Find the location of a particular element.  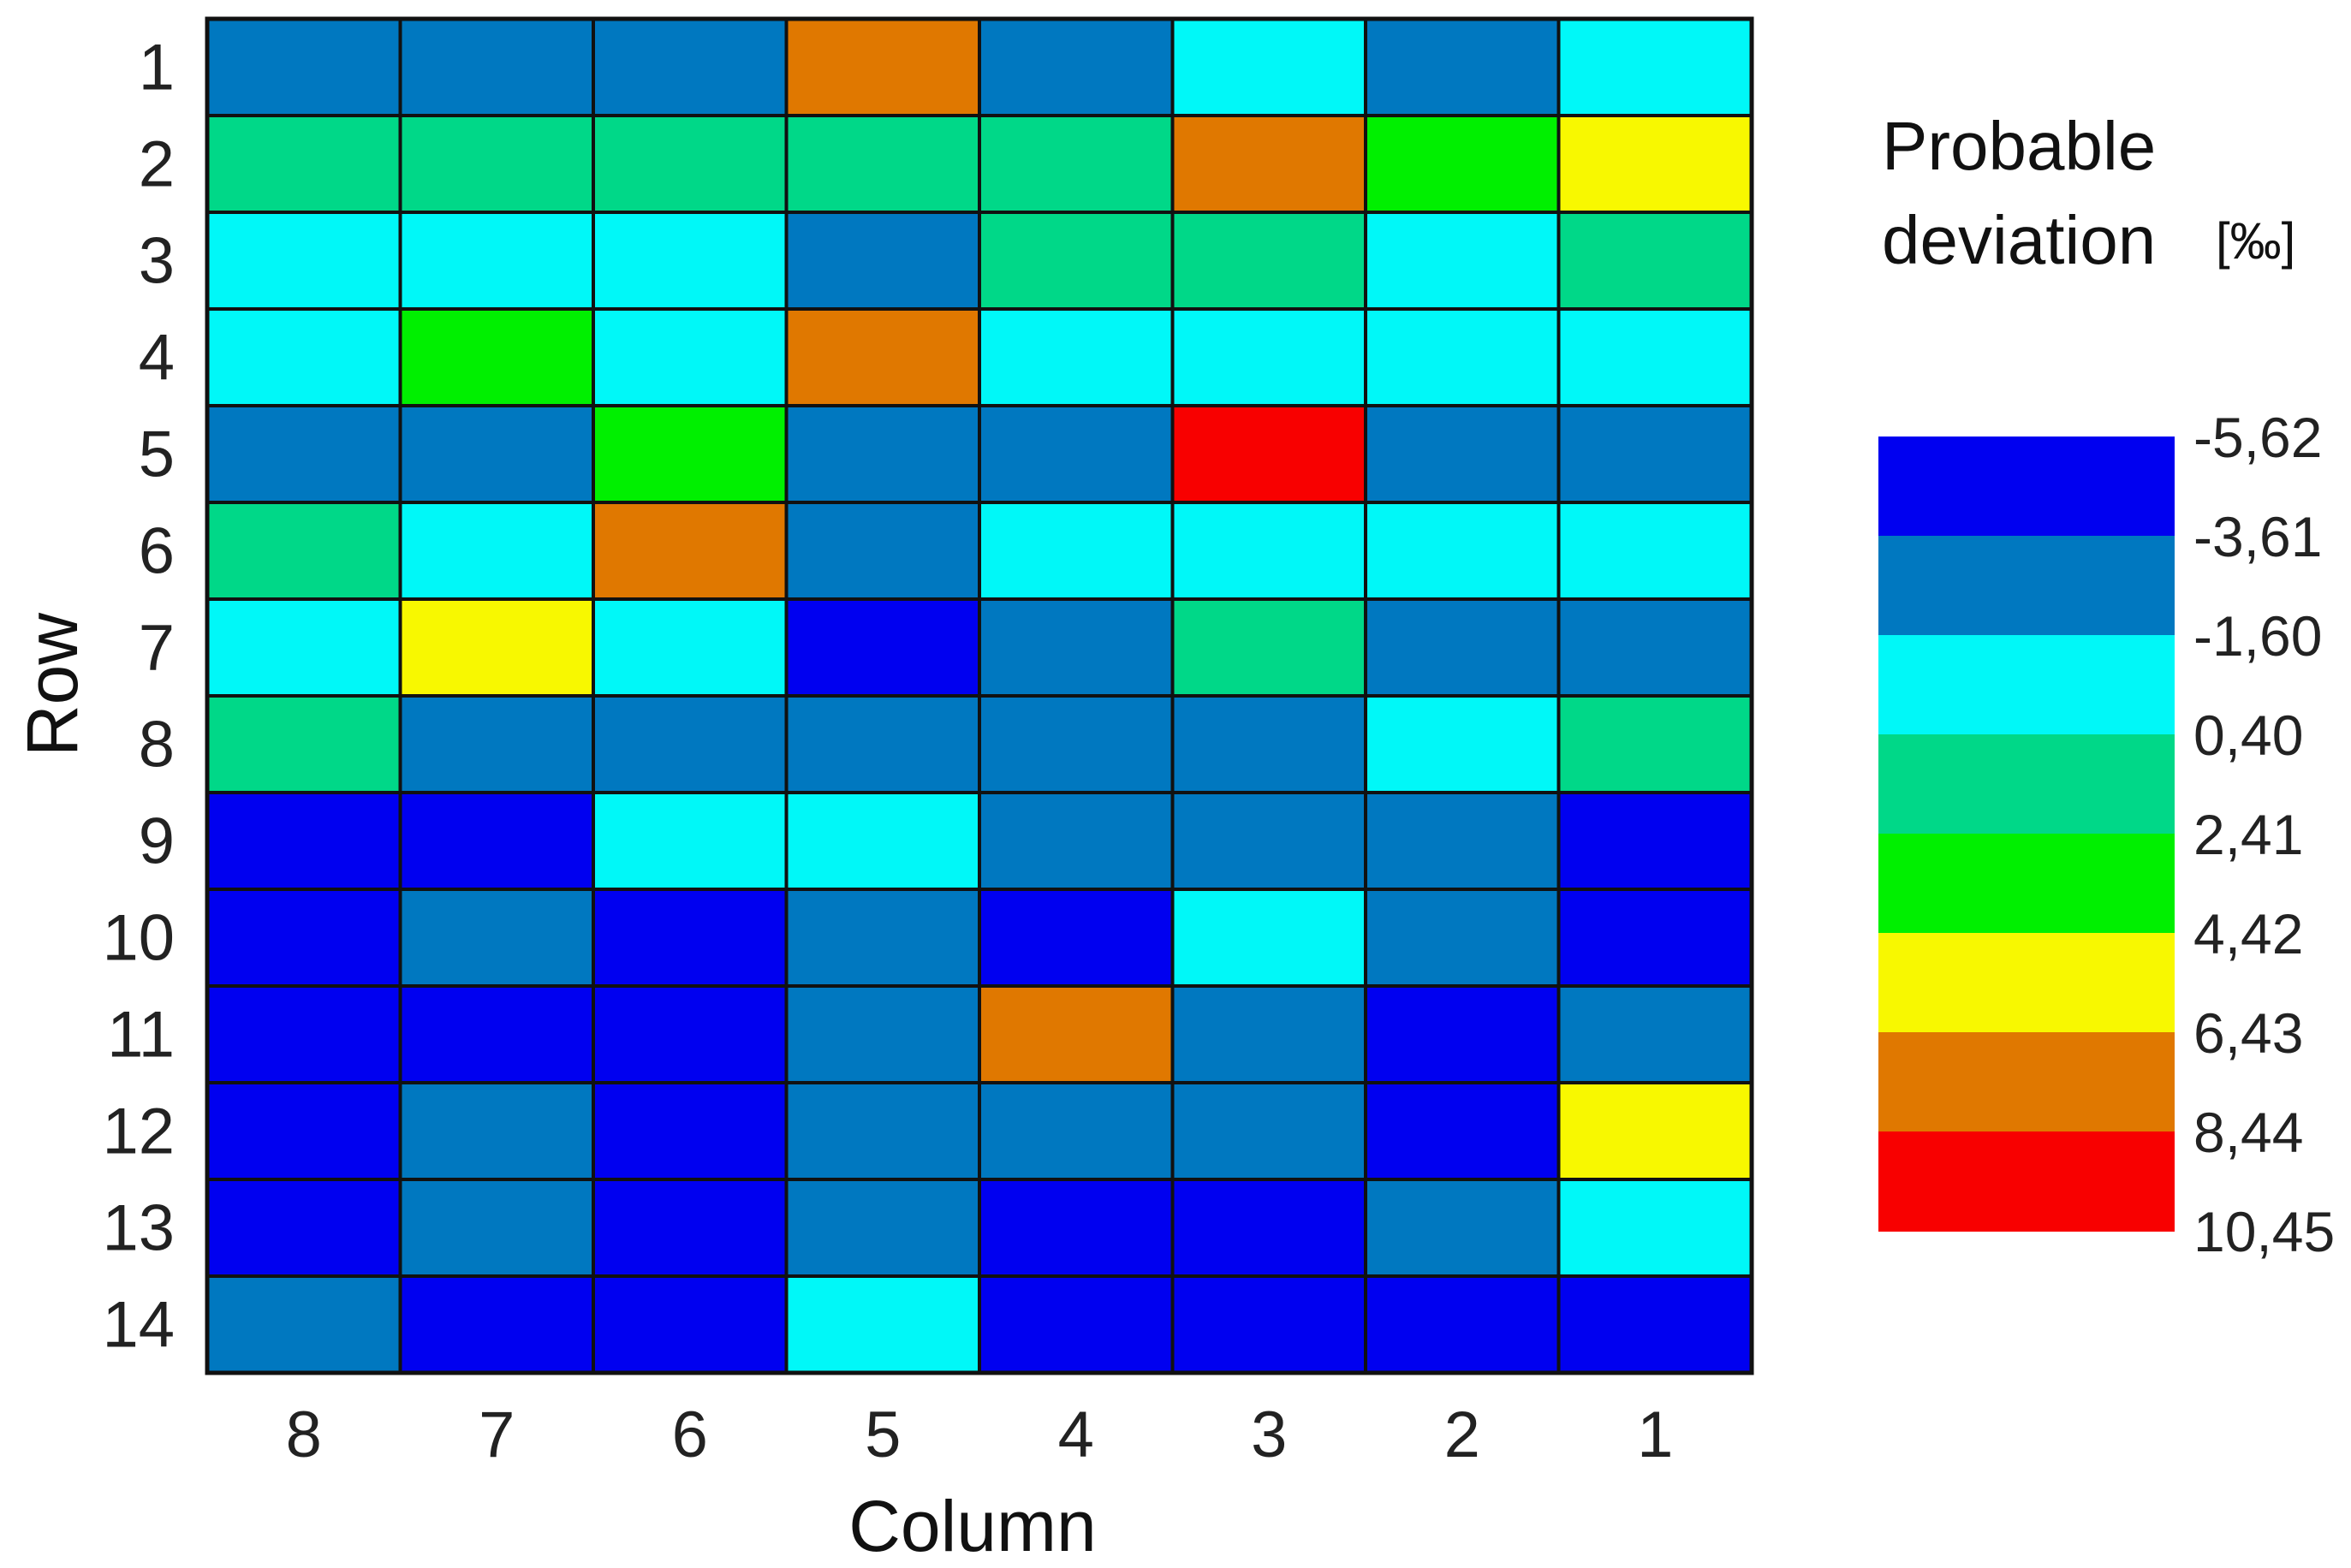

heatmap-cell-r14-c7 is located at coordinates (496, 1324).